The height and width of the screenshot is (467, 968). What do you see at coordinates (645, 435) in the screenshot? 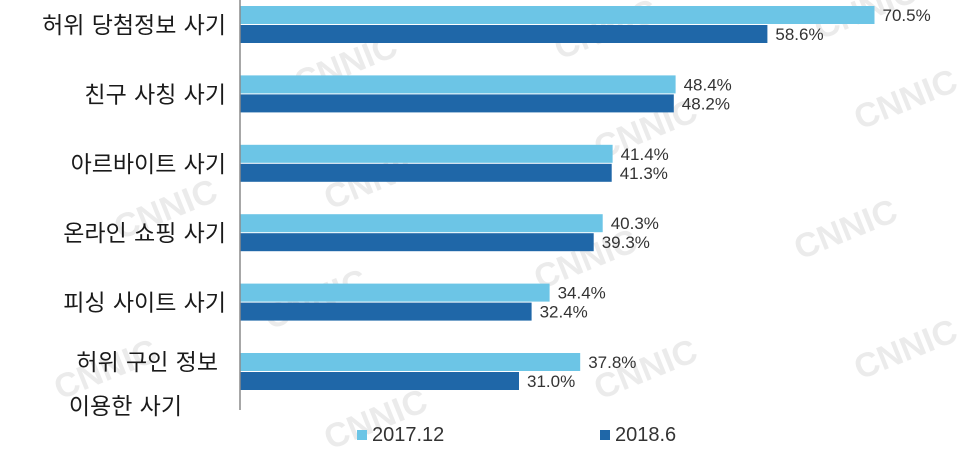
I see `legend-label-2018.6: 2018.6` at bounding box center [645, 435].